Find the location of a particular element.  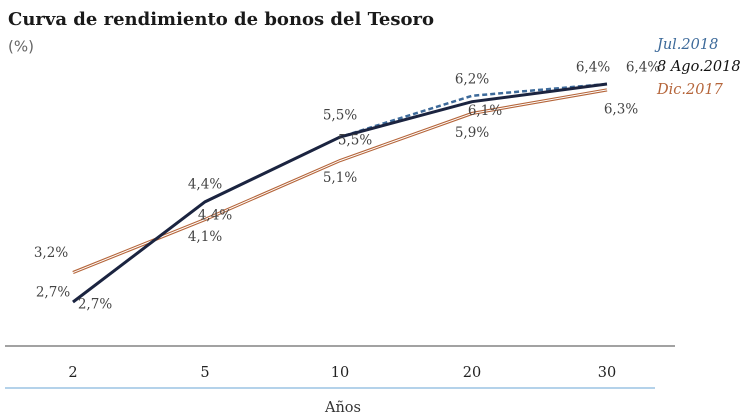

data-label: 4,1% is located at coordinates (205, 237).